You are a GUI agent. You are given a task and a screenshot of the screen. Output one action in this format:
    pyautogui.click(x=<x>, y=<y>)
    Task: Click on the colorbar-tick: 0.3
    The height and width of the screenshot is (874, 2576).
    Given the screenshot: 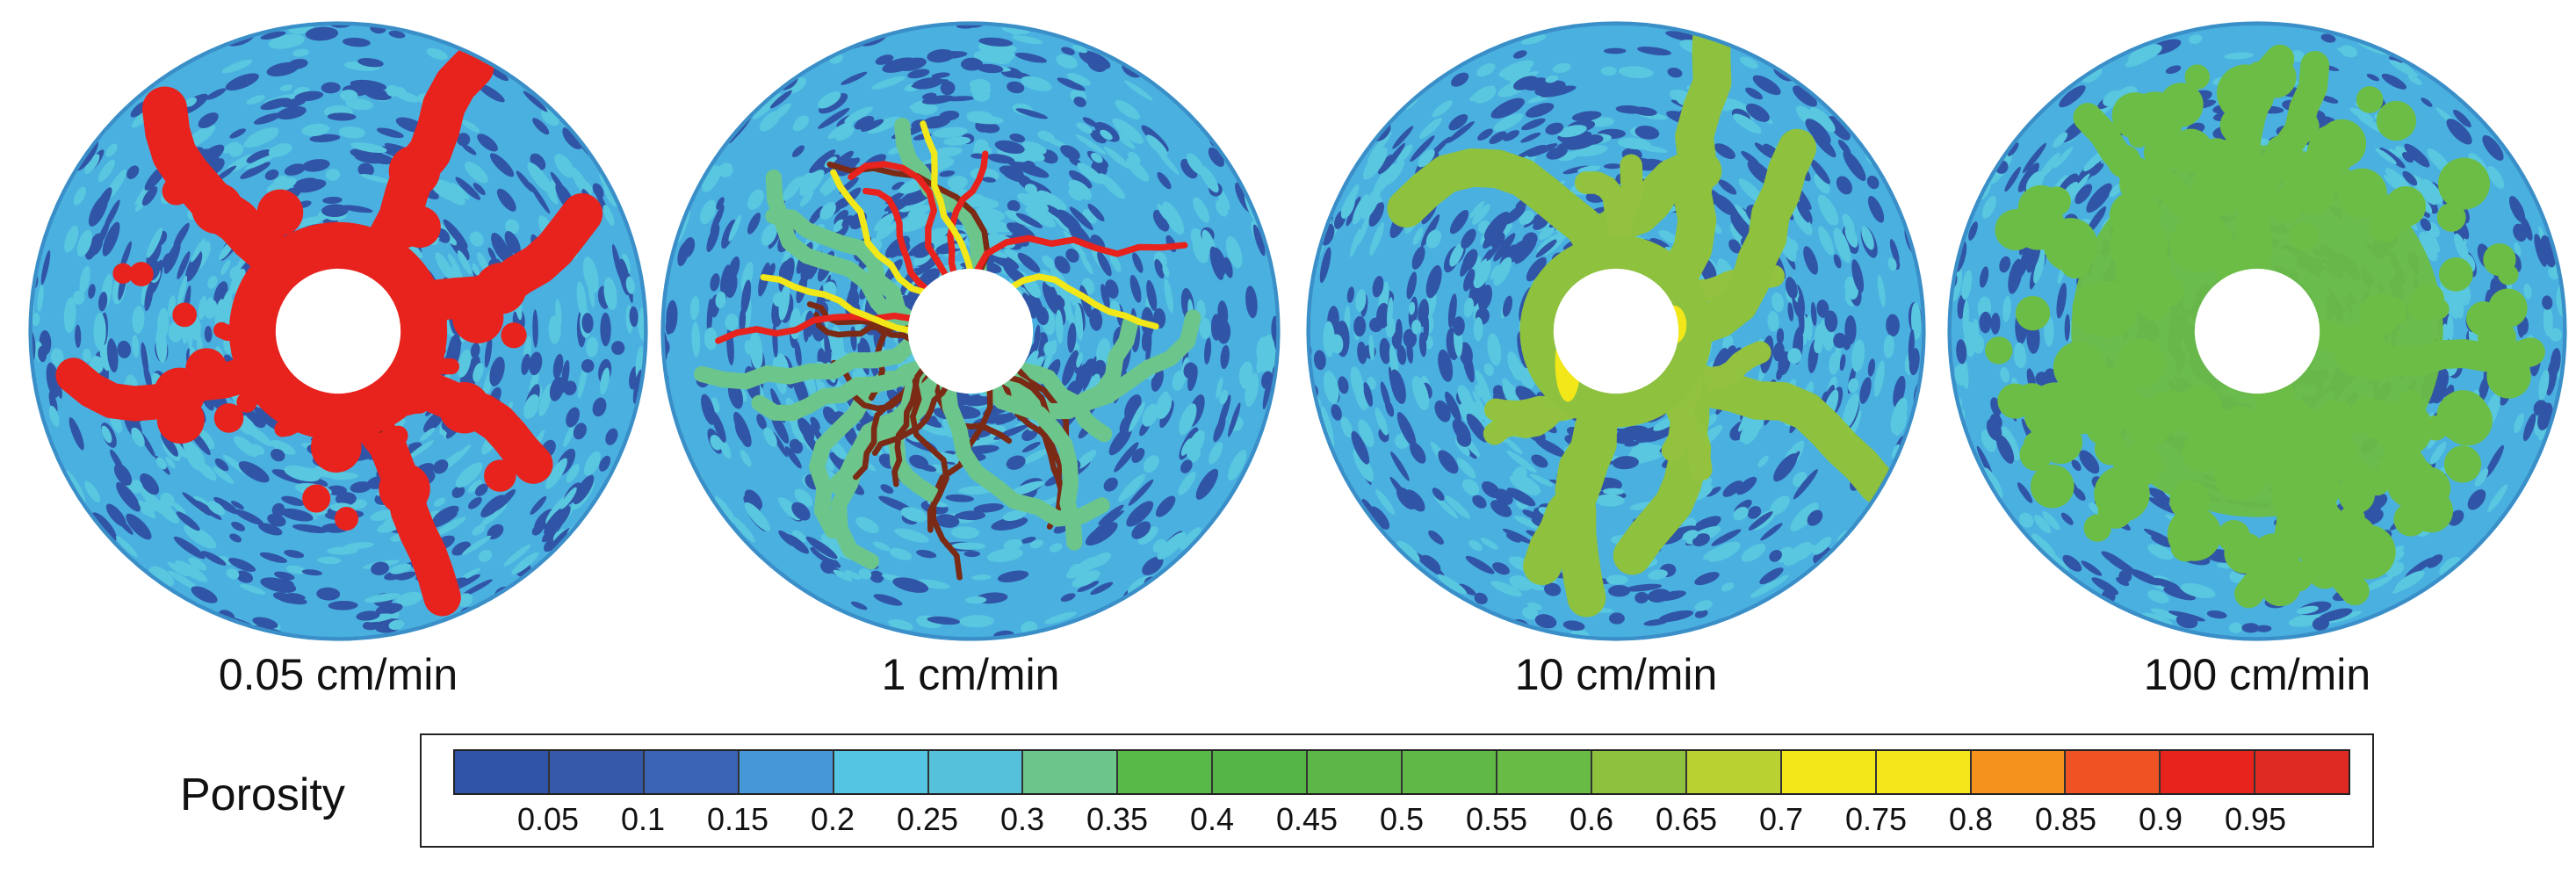 What is the action you would take?
    pyautogui.click(x=1022, y=819)
    